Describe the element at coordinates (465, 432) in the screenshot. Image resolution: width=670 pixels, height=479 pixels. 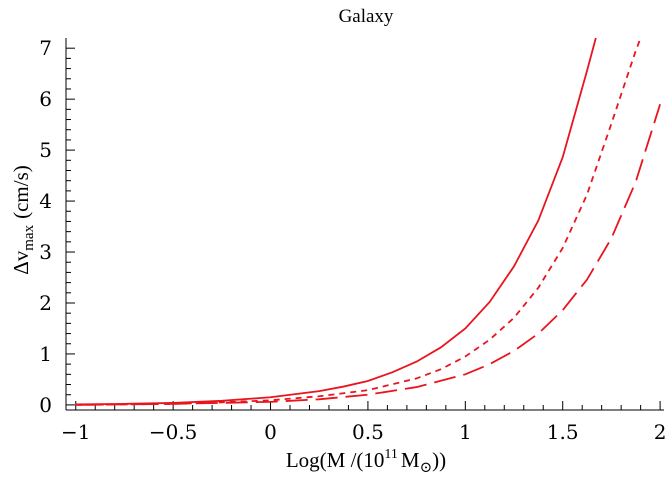
I see `x-tick-label: 1` at that location.